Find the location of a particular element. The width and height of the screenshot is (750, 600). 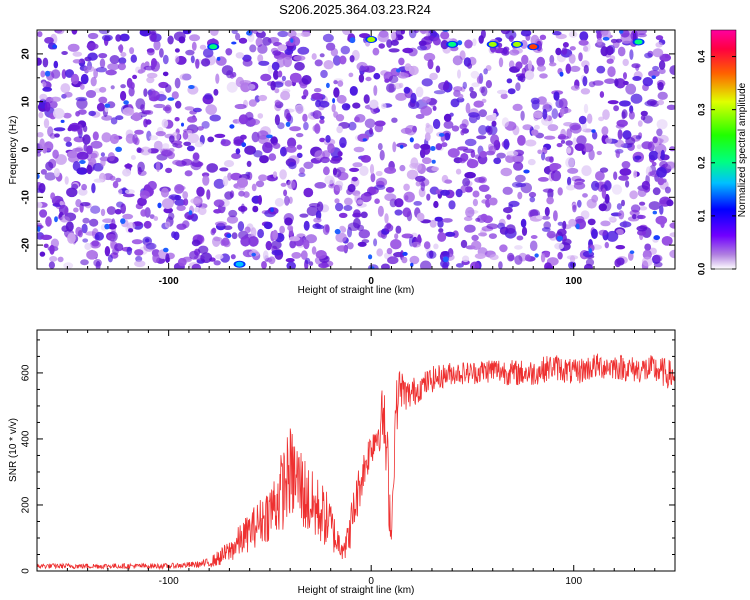

snr-y-tick-label: 600 is located at coordinates (26, 372).